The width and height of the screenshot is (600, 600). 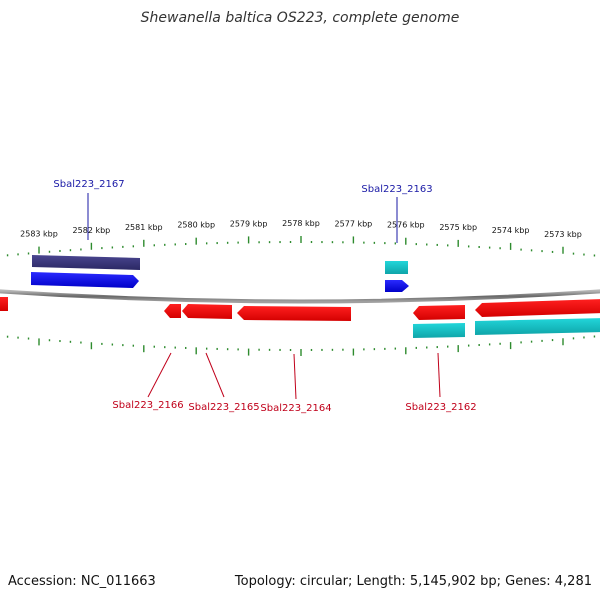 I want to click on gene-sbal223-2163-feature, so click(x=396, y=267).